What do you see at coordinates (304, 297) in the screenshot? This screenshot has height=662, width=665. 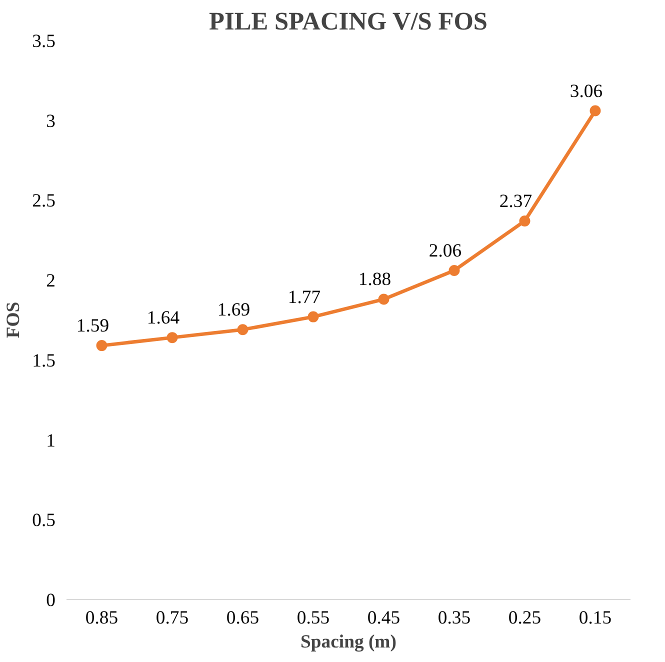 I see `data-label: 1.77` at bounding box center [304, 297].